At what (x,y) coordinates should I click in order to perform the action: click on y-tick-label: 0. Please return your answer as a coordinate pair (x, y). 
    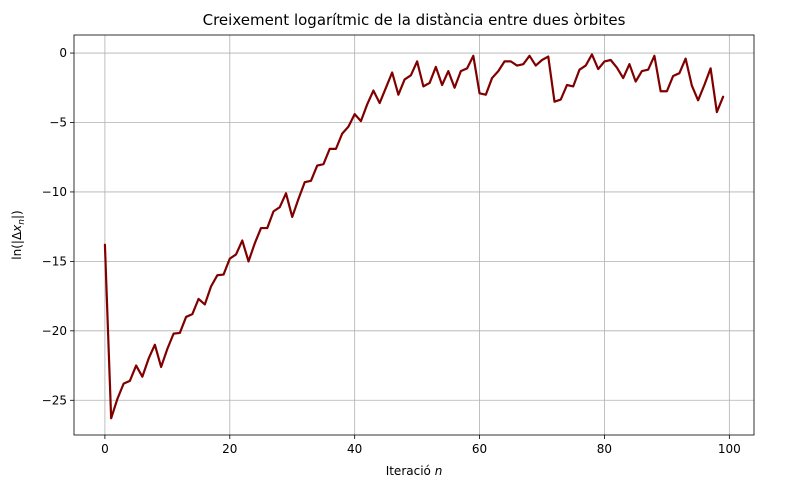
    Looking at the image, I should click on (63, 53).